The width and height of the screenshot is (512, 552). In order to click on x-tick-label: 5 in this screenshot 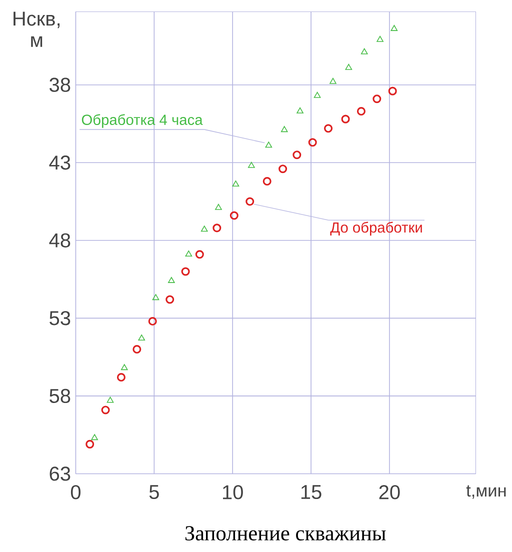, I will do `click(154, 492)`.